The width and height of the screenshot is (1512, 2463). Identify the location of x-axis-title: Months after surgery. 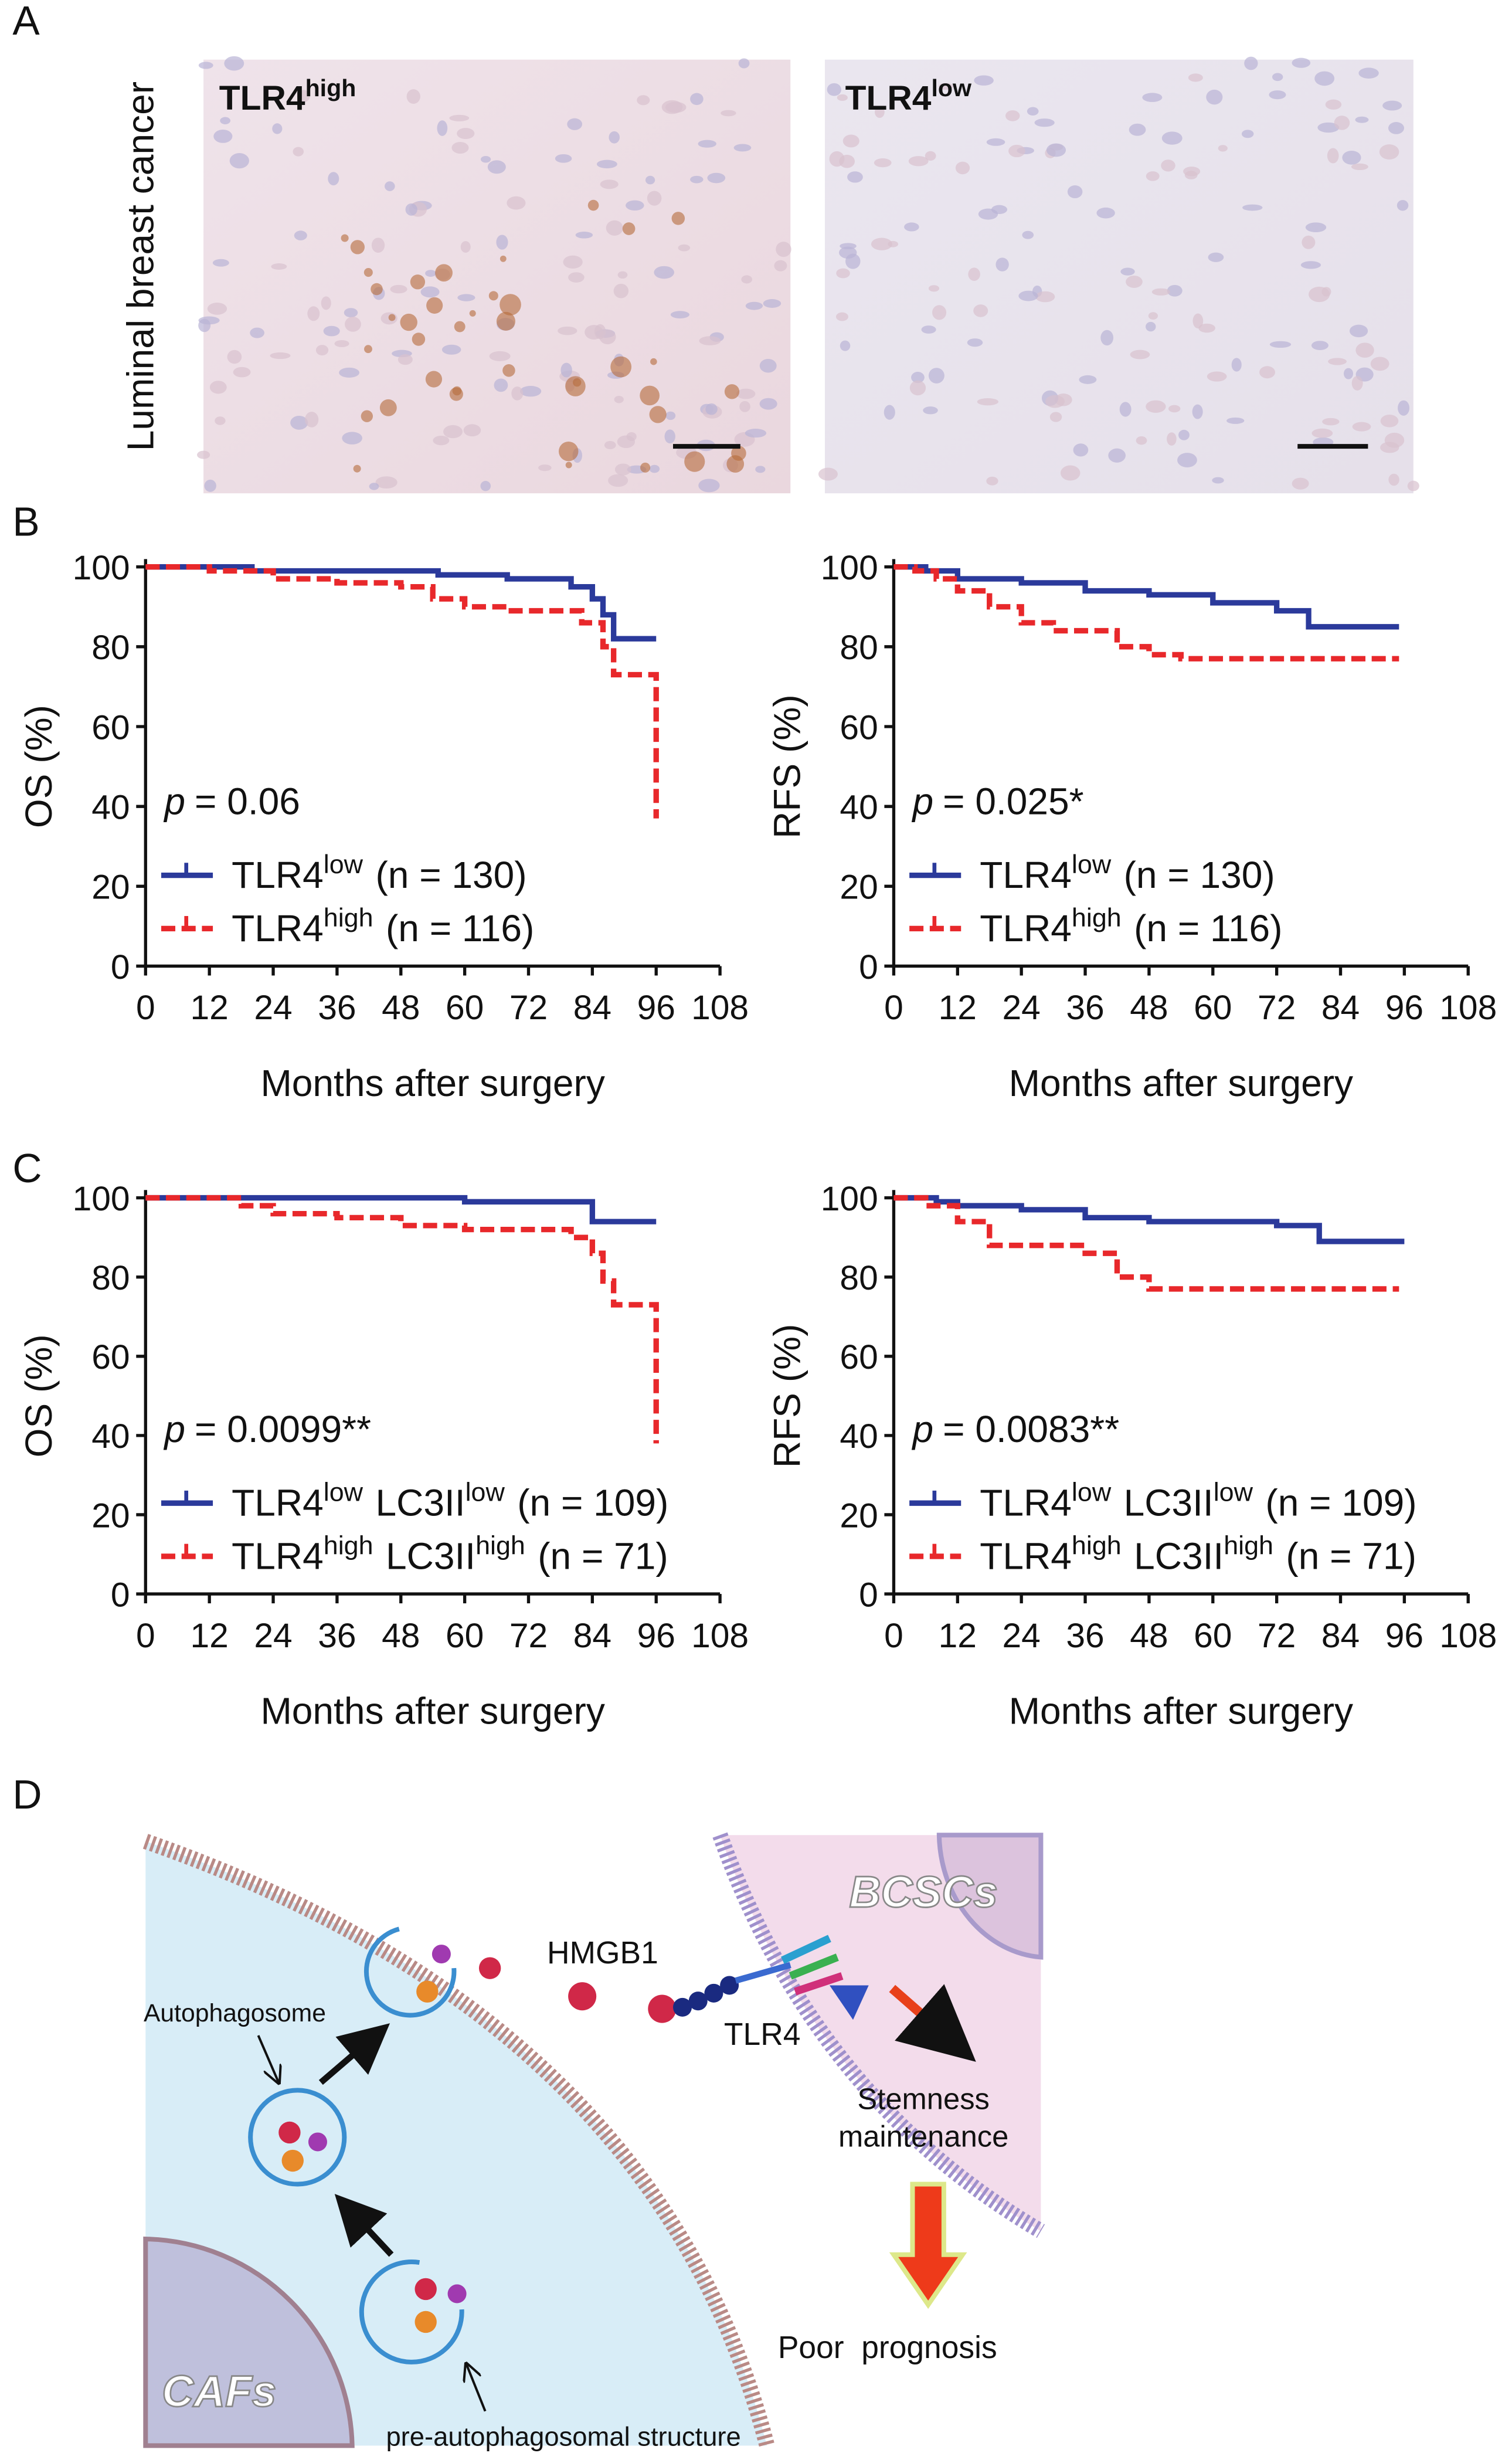
(432, 1711).